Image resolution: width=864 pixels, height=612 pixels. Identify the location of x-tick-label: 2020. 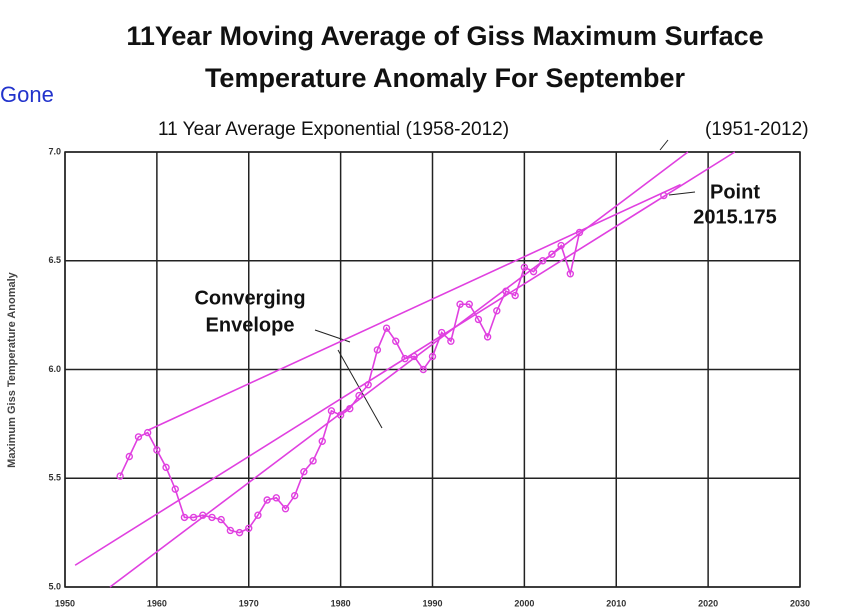
(708, 603).